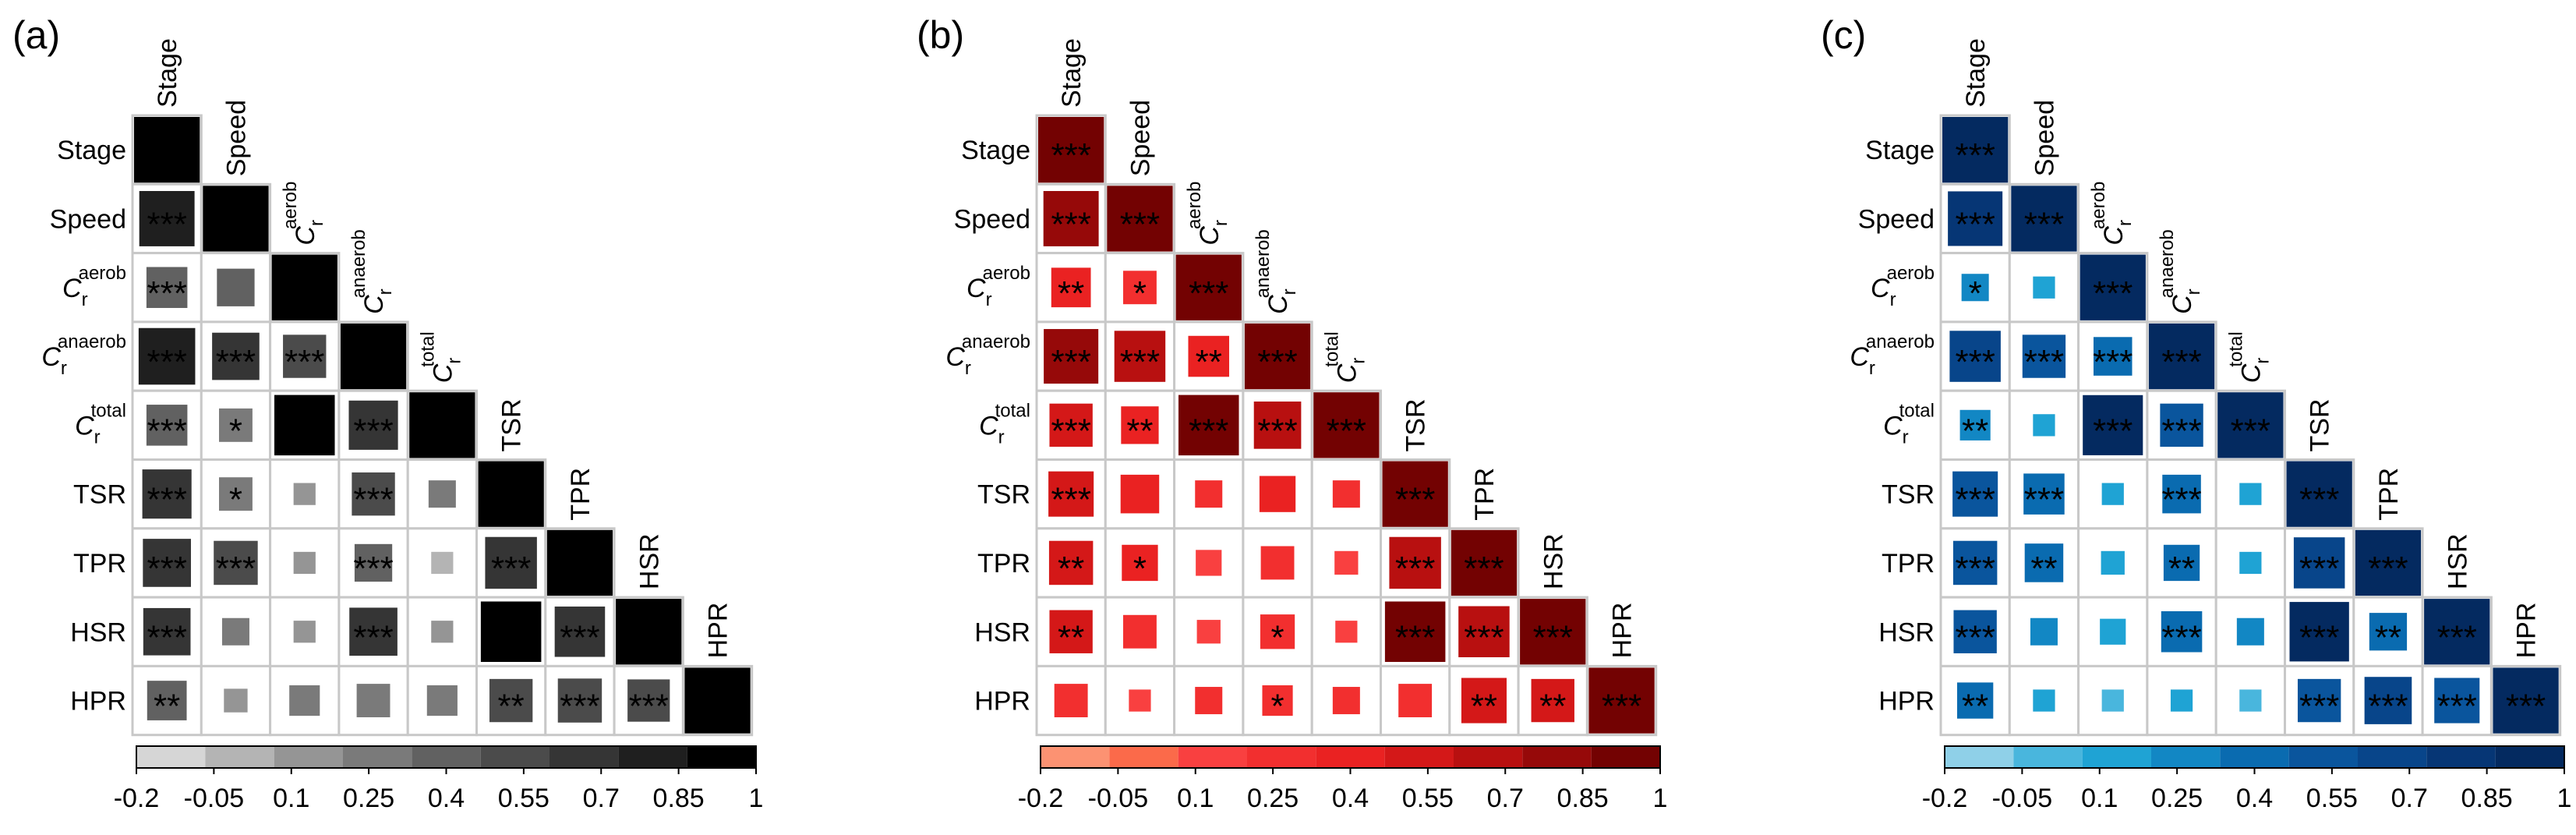 This screenshot has height=835, width=2576. I want to click on row-label: TPR, so click(99, 563).